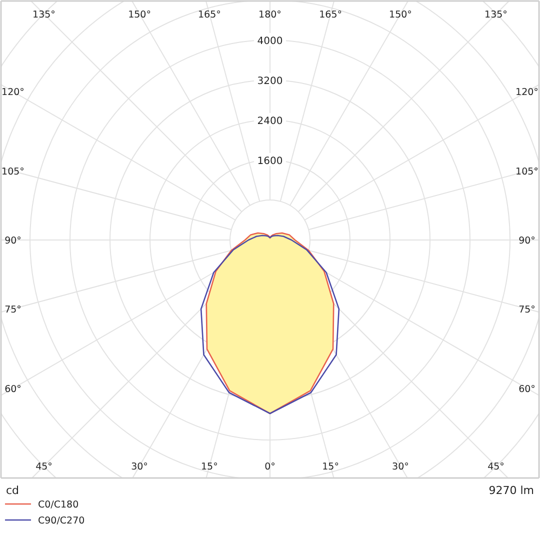 This screenshot has height=540, width=540. What do you see at coordinates (270, 467) in the screenshot?
I see `spoke-label: 0°` at bounding box center [270, 467].